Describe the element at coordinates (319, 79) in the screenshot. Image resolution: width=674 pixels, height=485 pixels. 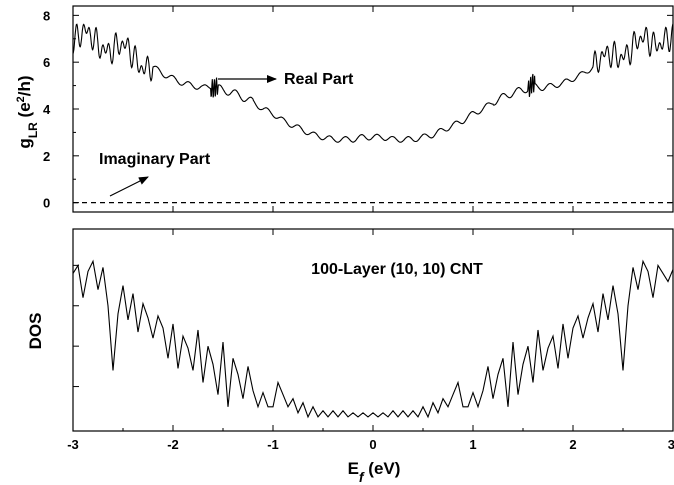
I see `real-part-label: Real Part` at that location.